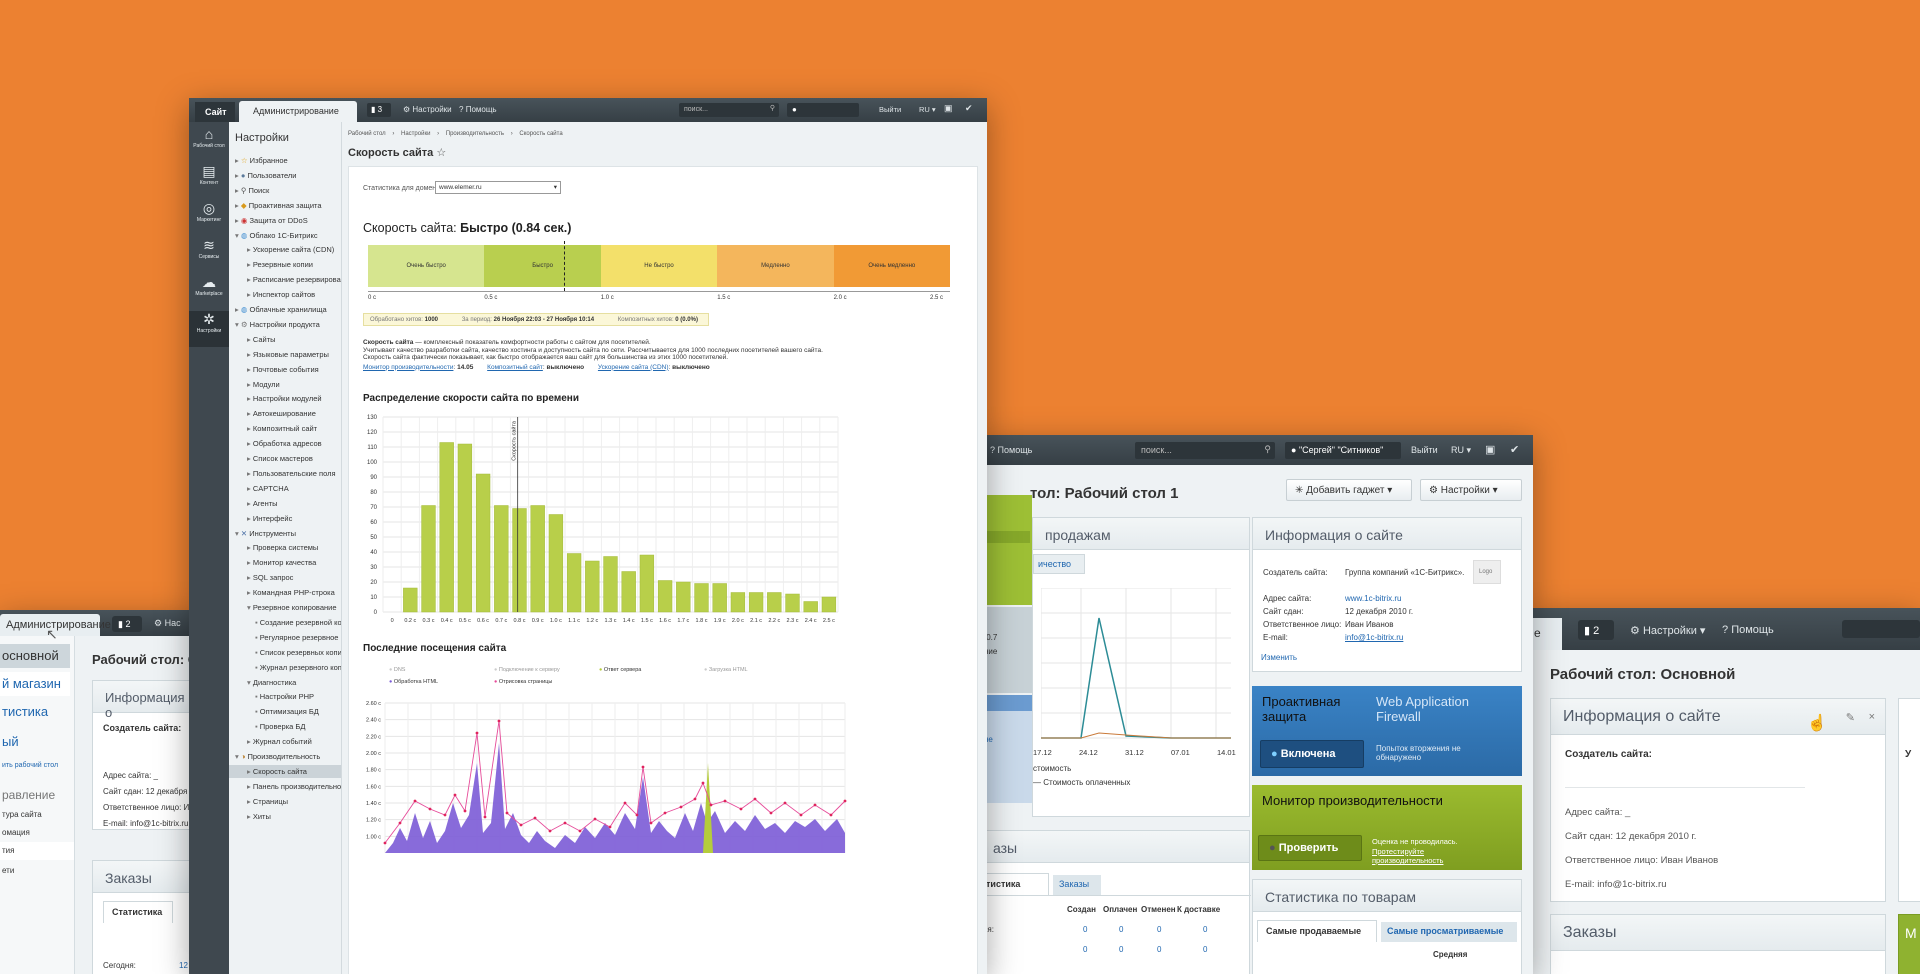 The image size is (1920, 974). Describe the element at coordinates (541, 134) in the screenshot. I see `breadcrumb-item: Скорость сайта` at that location.